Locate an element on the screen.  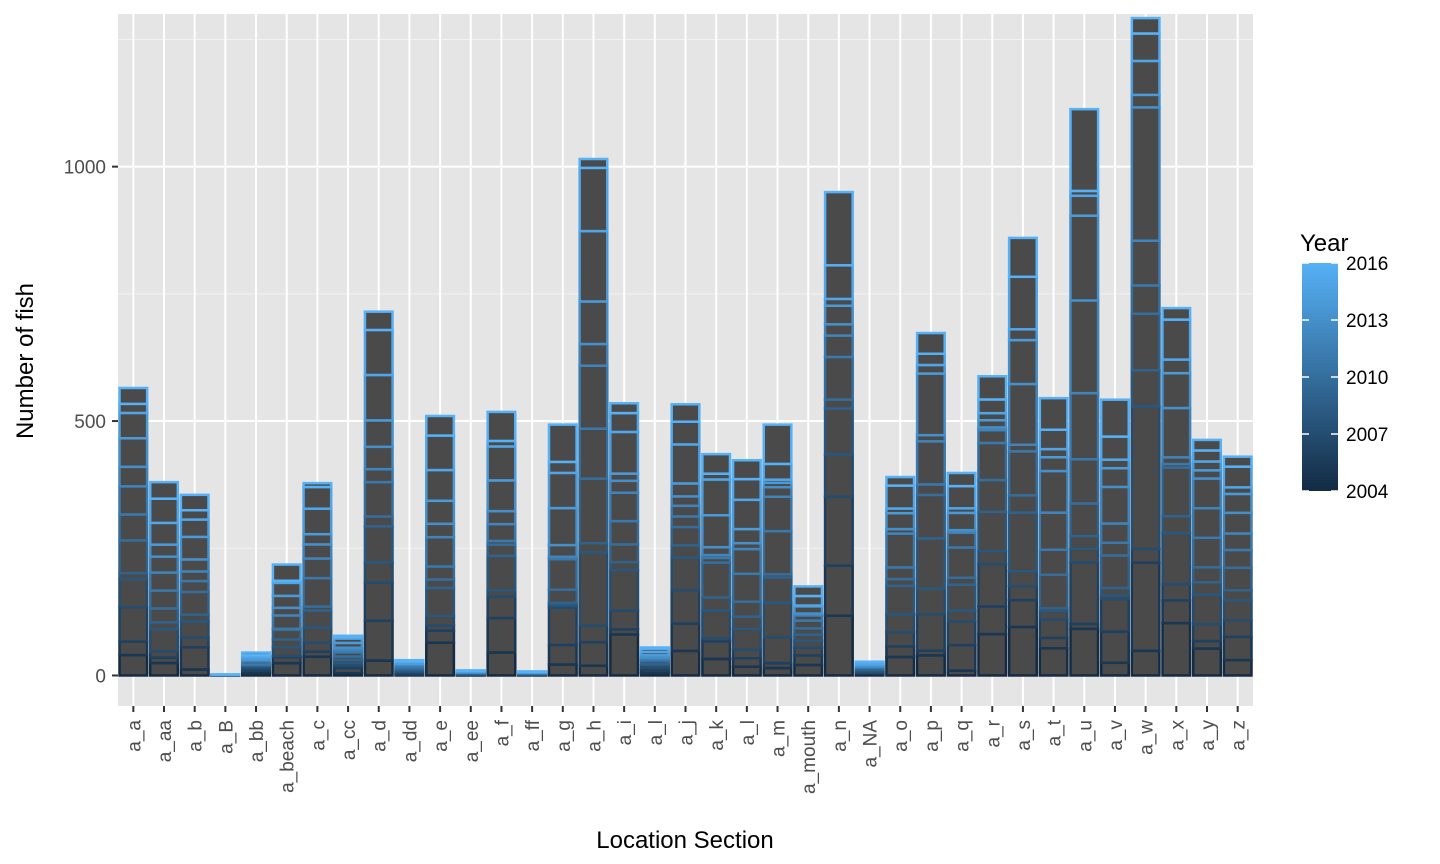
x-tick-label: a_v is located at coordinates (1116, 735).